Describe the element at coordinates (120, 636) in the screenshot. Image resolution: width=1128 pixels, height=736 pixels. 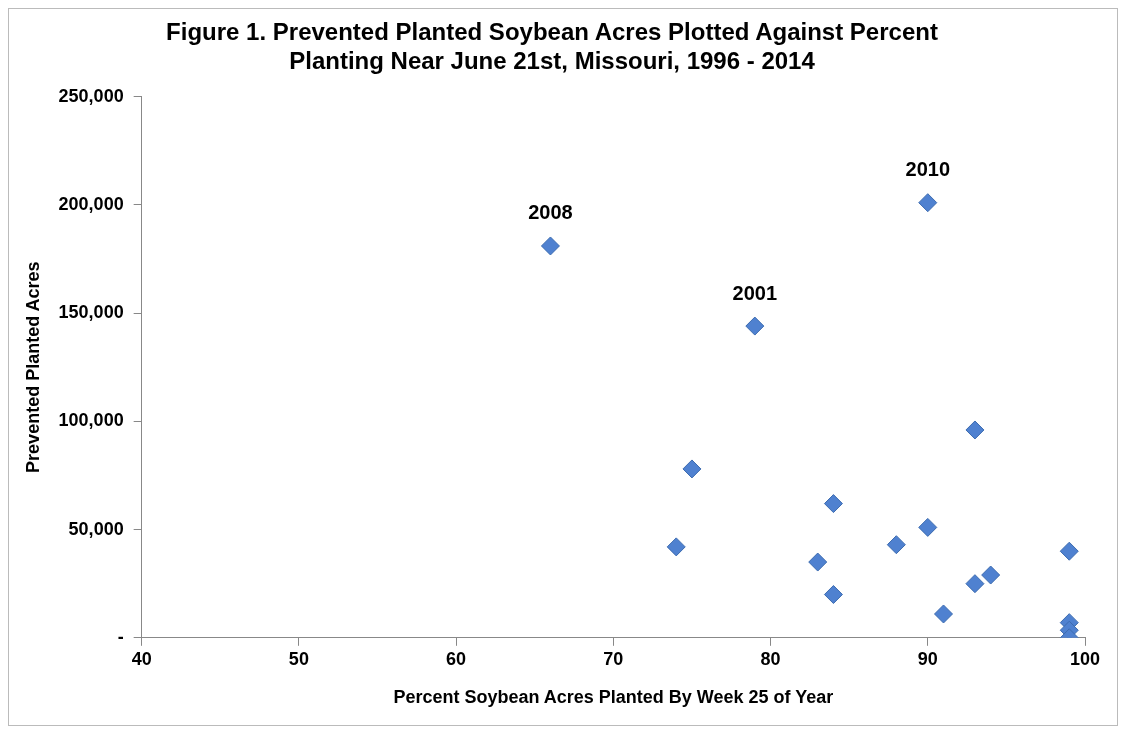
I see `y-tick-label: -` at that location.